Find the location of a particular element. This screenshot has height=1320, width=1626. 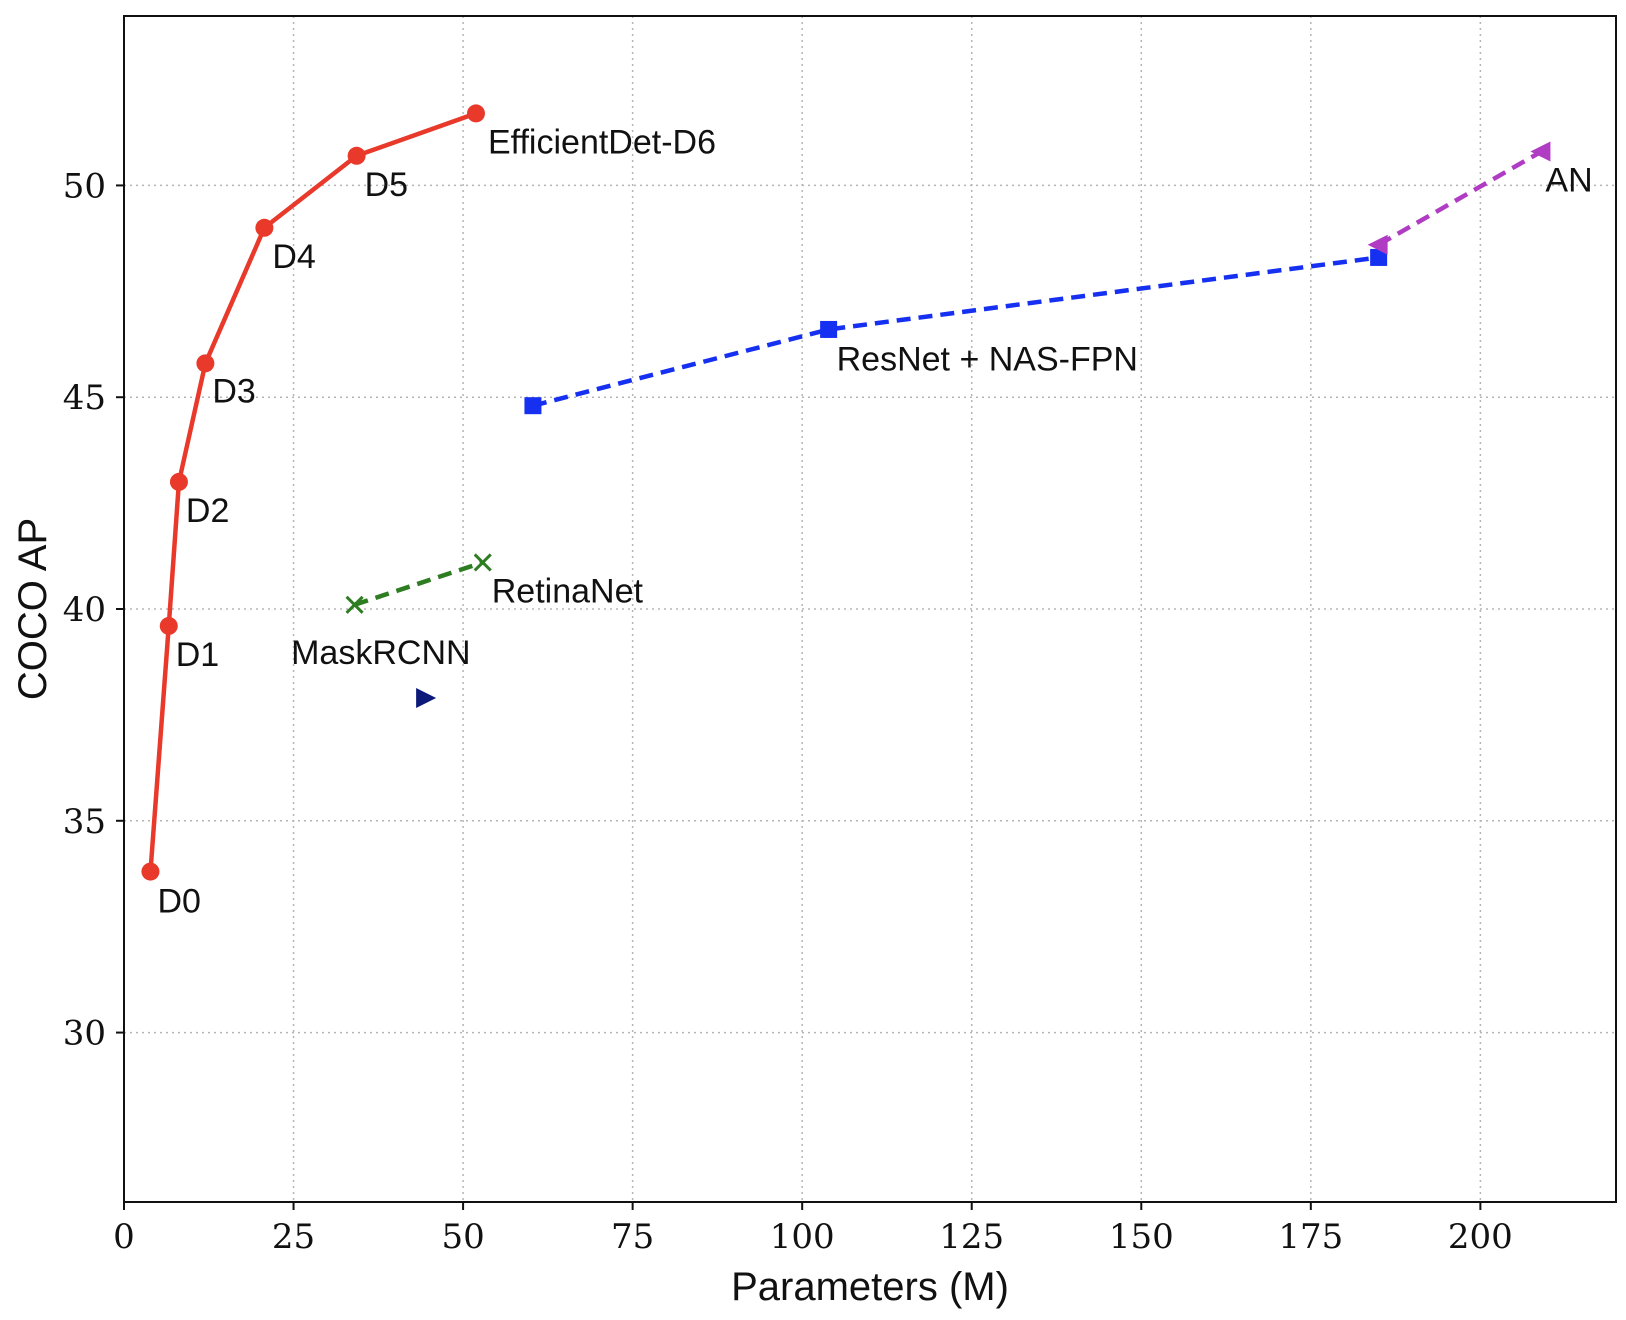

x-tick-label: 125 is located at coordinates (971, 1237).